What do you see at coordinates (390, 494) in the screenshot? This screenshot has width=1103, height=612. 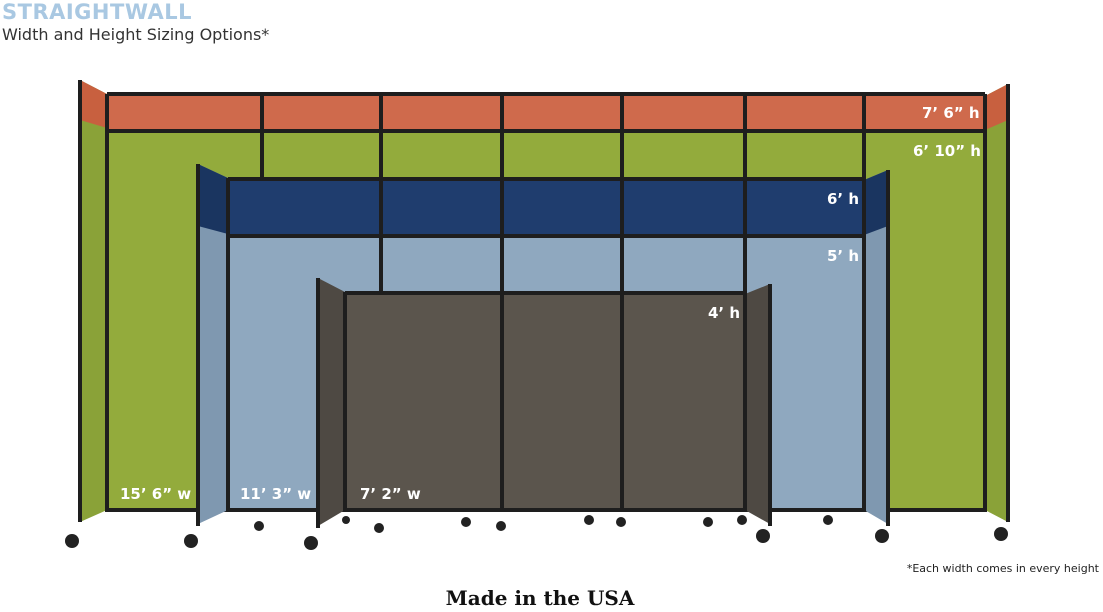 I see `width-label-7ft2: 7’ 2” w` at bounding box center [390, 494].